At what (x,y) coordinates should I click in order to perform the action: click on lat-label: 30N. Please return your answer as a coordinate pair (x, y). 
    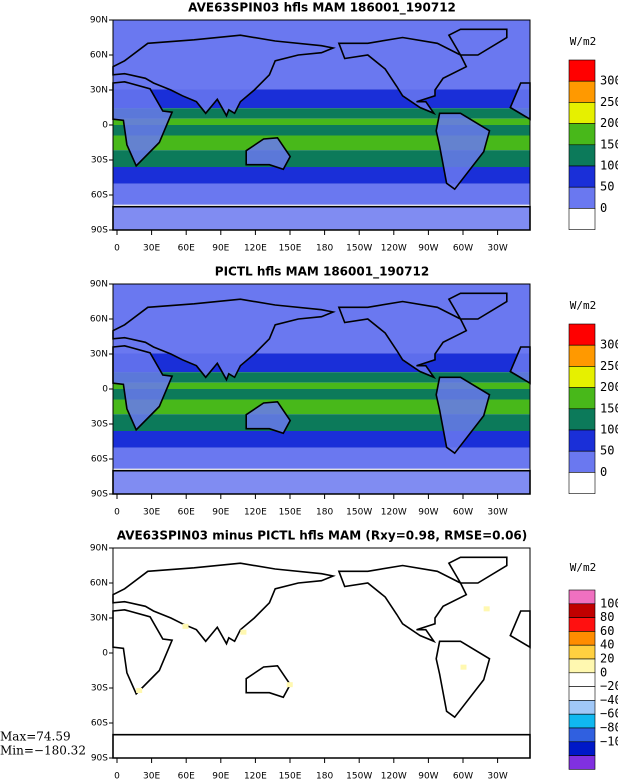
    Looking at the image, I should click on (99, 619).